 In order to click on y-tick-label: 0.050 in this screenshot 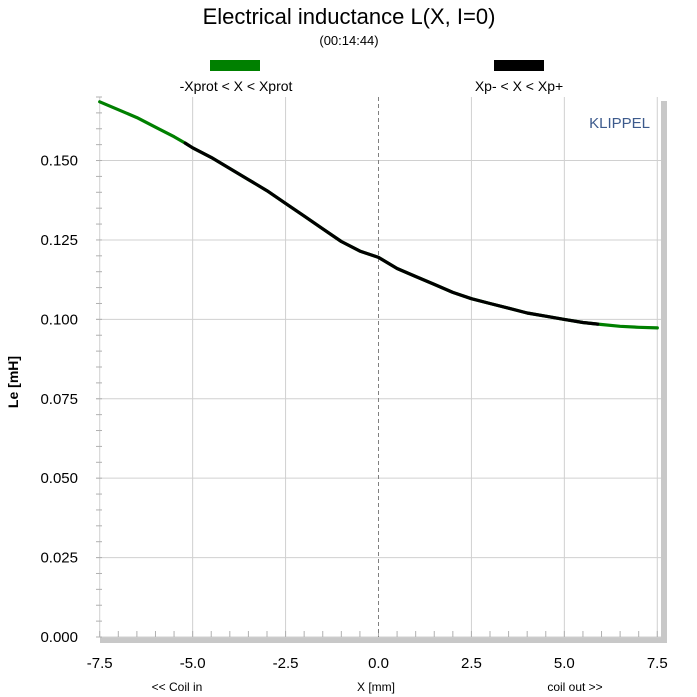, I will do `click(59, 478)`.